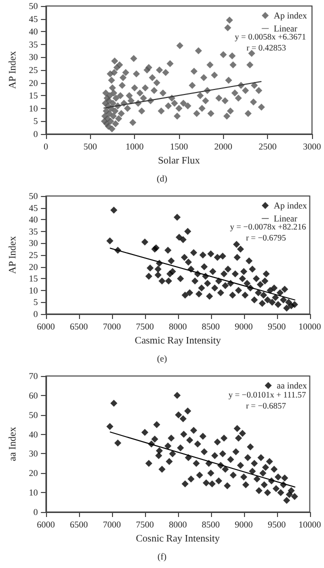 The height and width of the screenshot is (568, 324). What do you see at coordinates (179, 147) in the screenshot?
I see `x-tick-label: 1500` at bounding box center [179, 147].